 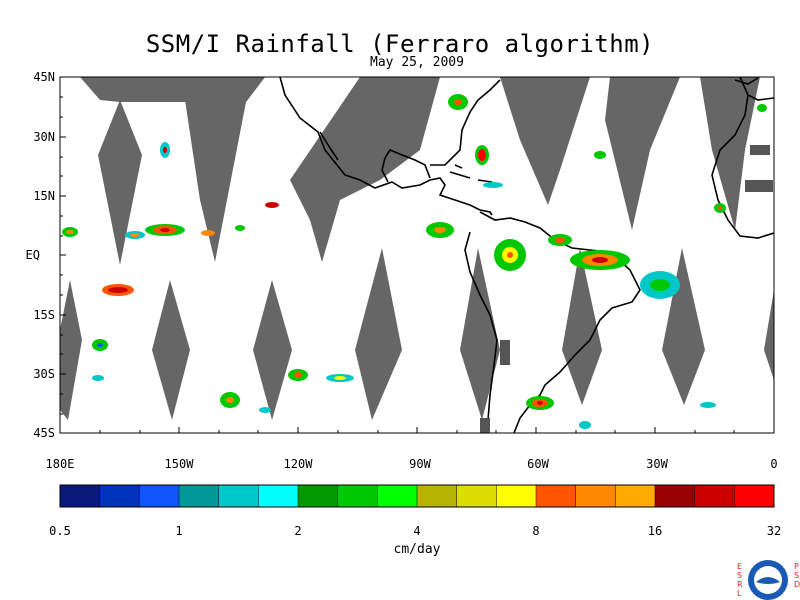 I want to click on esrl-letters: E S R L, so click(x=740, y=580).